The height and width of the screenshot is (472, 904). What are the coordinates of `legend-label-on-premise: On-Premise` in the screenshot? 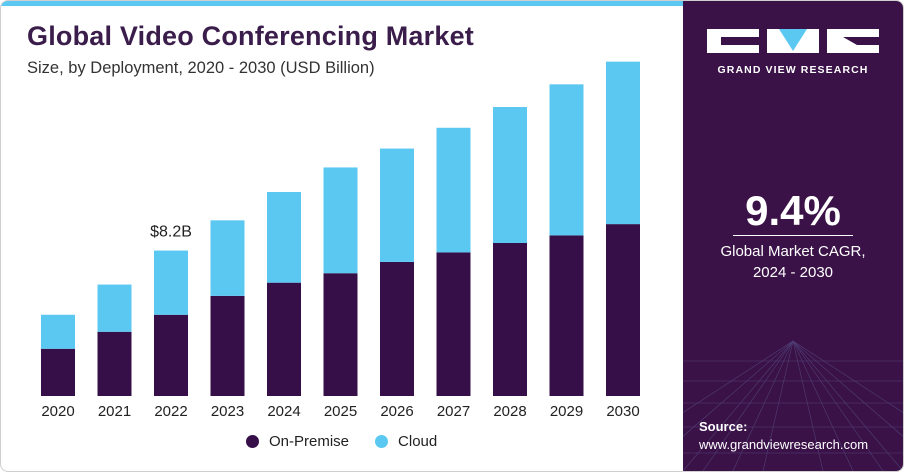 It's located at (309, 441).